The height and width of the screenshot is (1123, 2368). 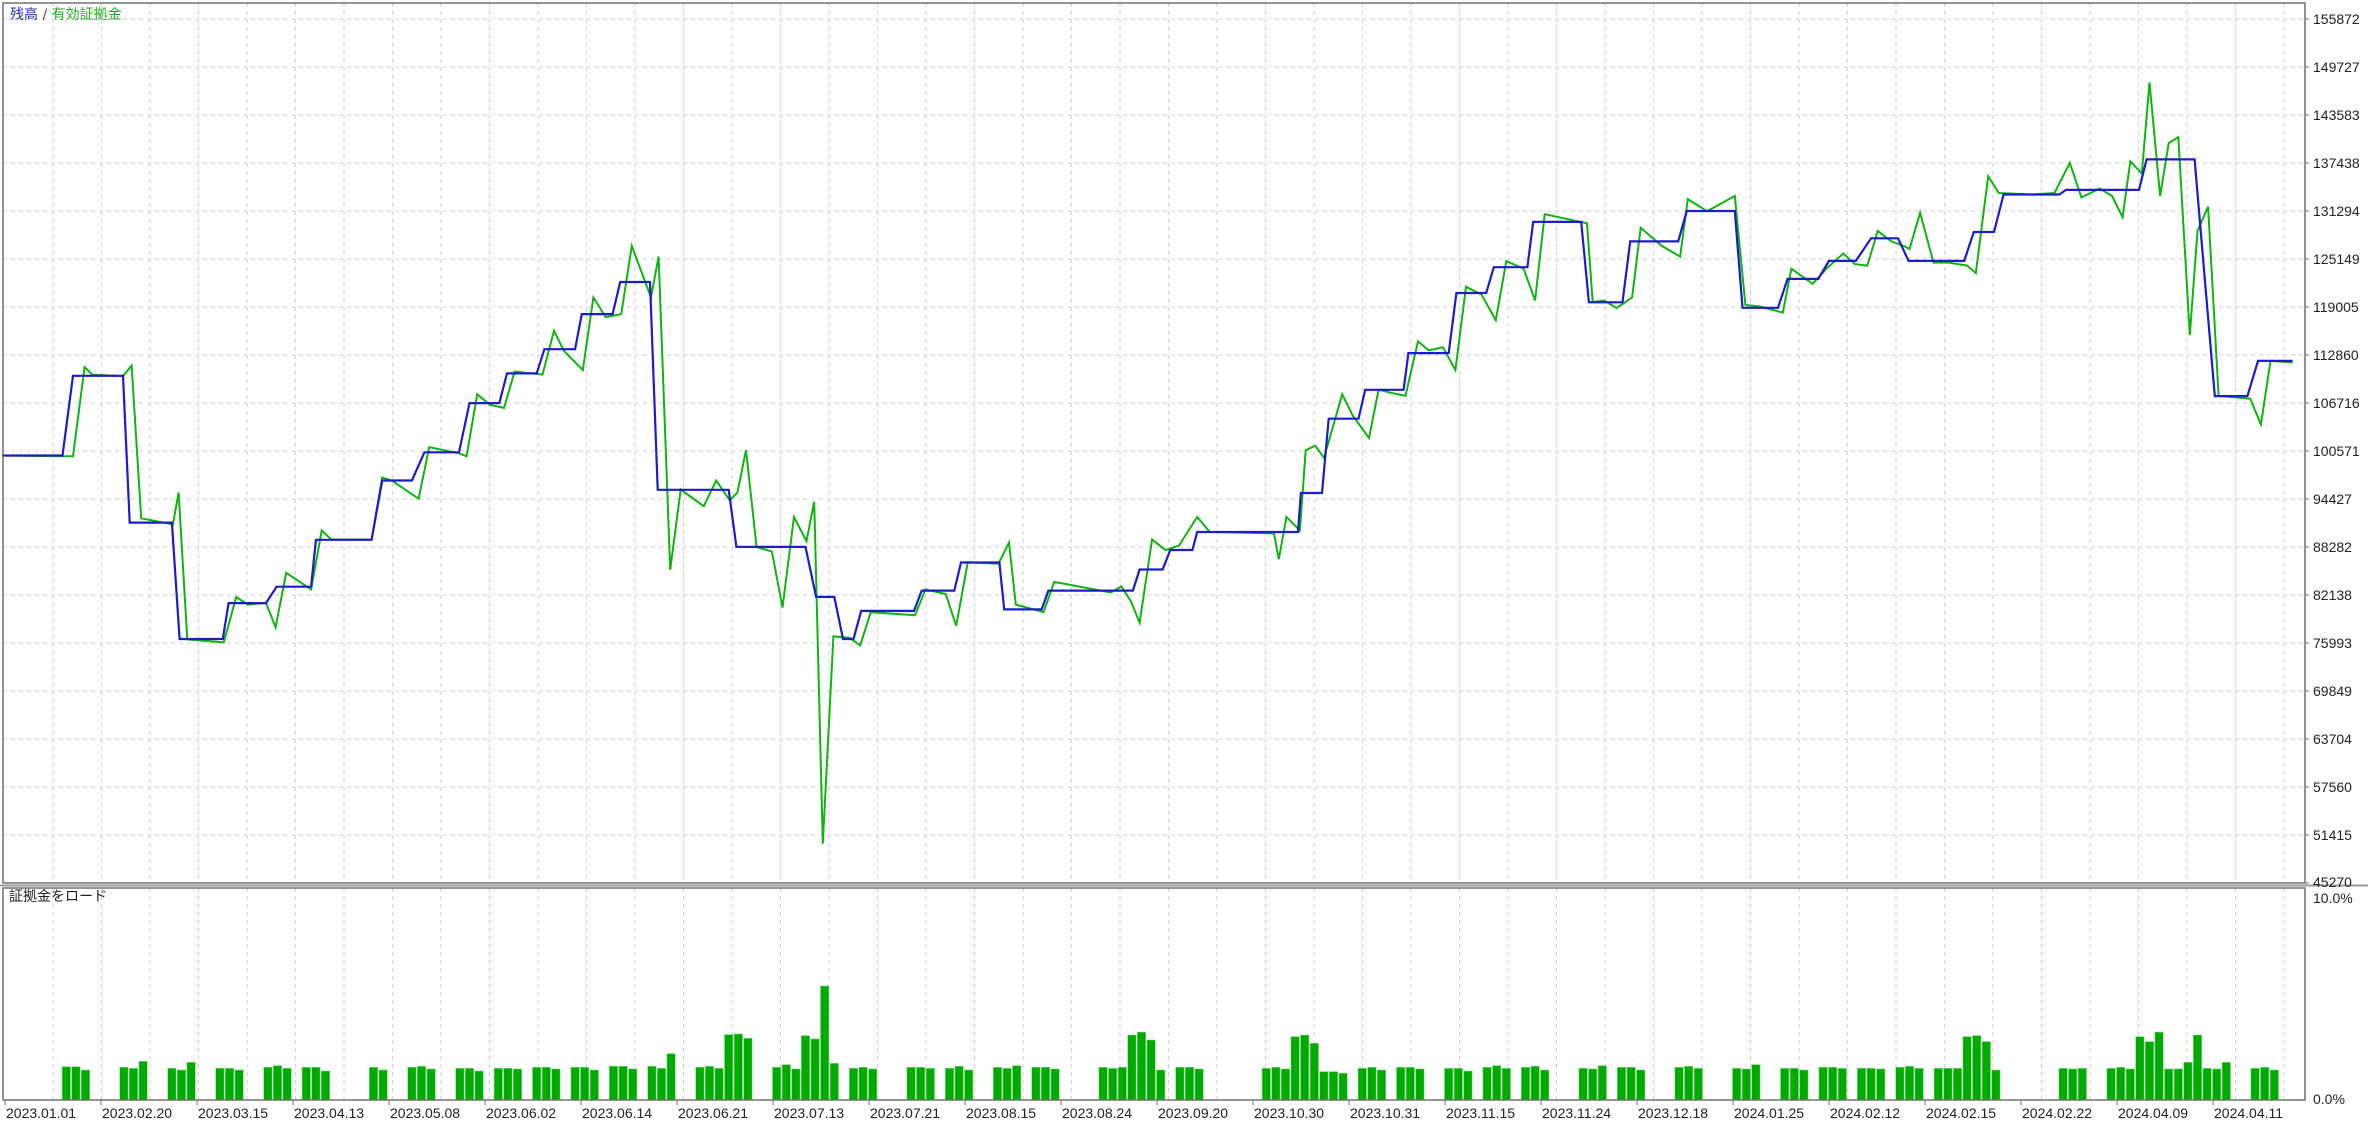 I want to click on y-tick-label: 69849, so click(x=2332, y=691).